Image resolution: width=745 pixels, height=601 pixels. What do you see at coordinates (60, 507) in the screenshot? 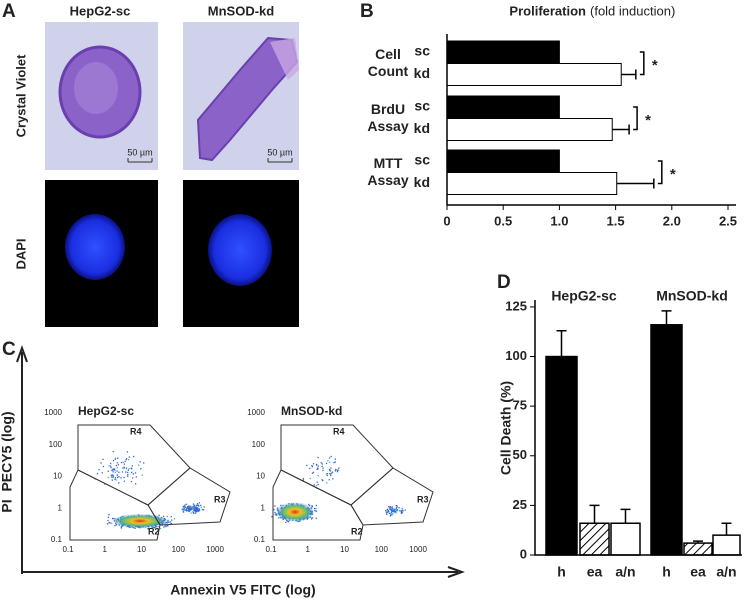
I see `y-tick-label: 1` at bounding box center [60, 507].